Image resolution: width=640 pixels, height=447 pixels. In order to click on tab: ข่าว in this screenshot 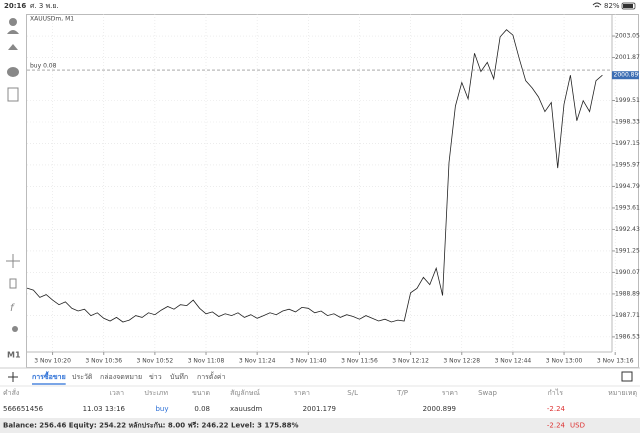, I will do `click(155, 377)`.